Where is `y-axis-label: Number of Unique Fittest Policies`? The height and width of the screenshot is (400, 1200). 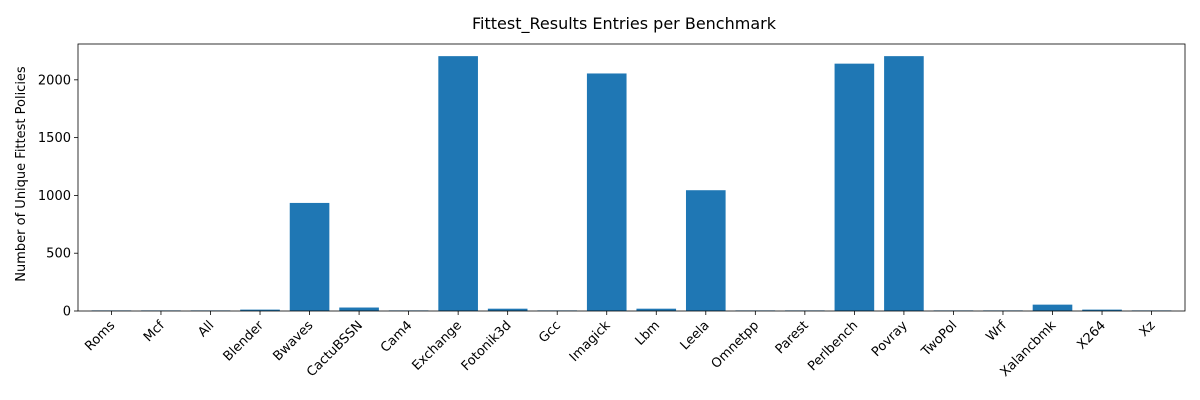
y-axis-label: Number of Unique Fittest Policies is located at coordinates (21, 174).